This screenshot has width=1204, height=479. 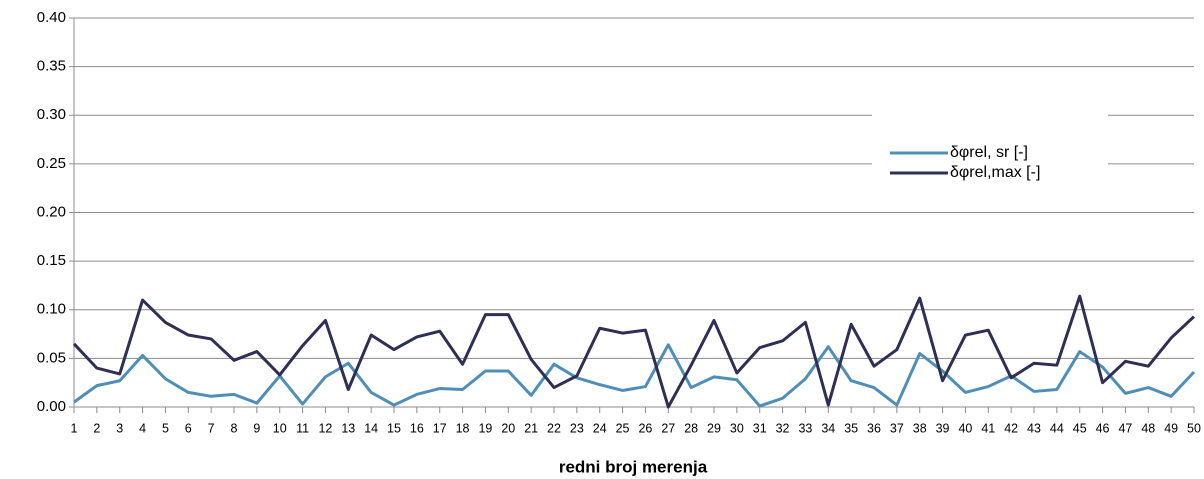 What do you see at coordinates (211, 428) in the screenshot?
I see `x-tick-label: 7` at bounding box center [211, 428].